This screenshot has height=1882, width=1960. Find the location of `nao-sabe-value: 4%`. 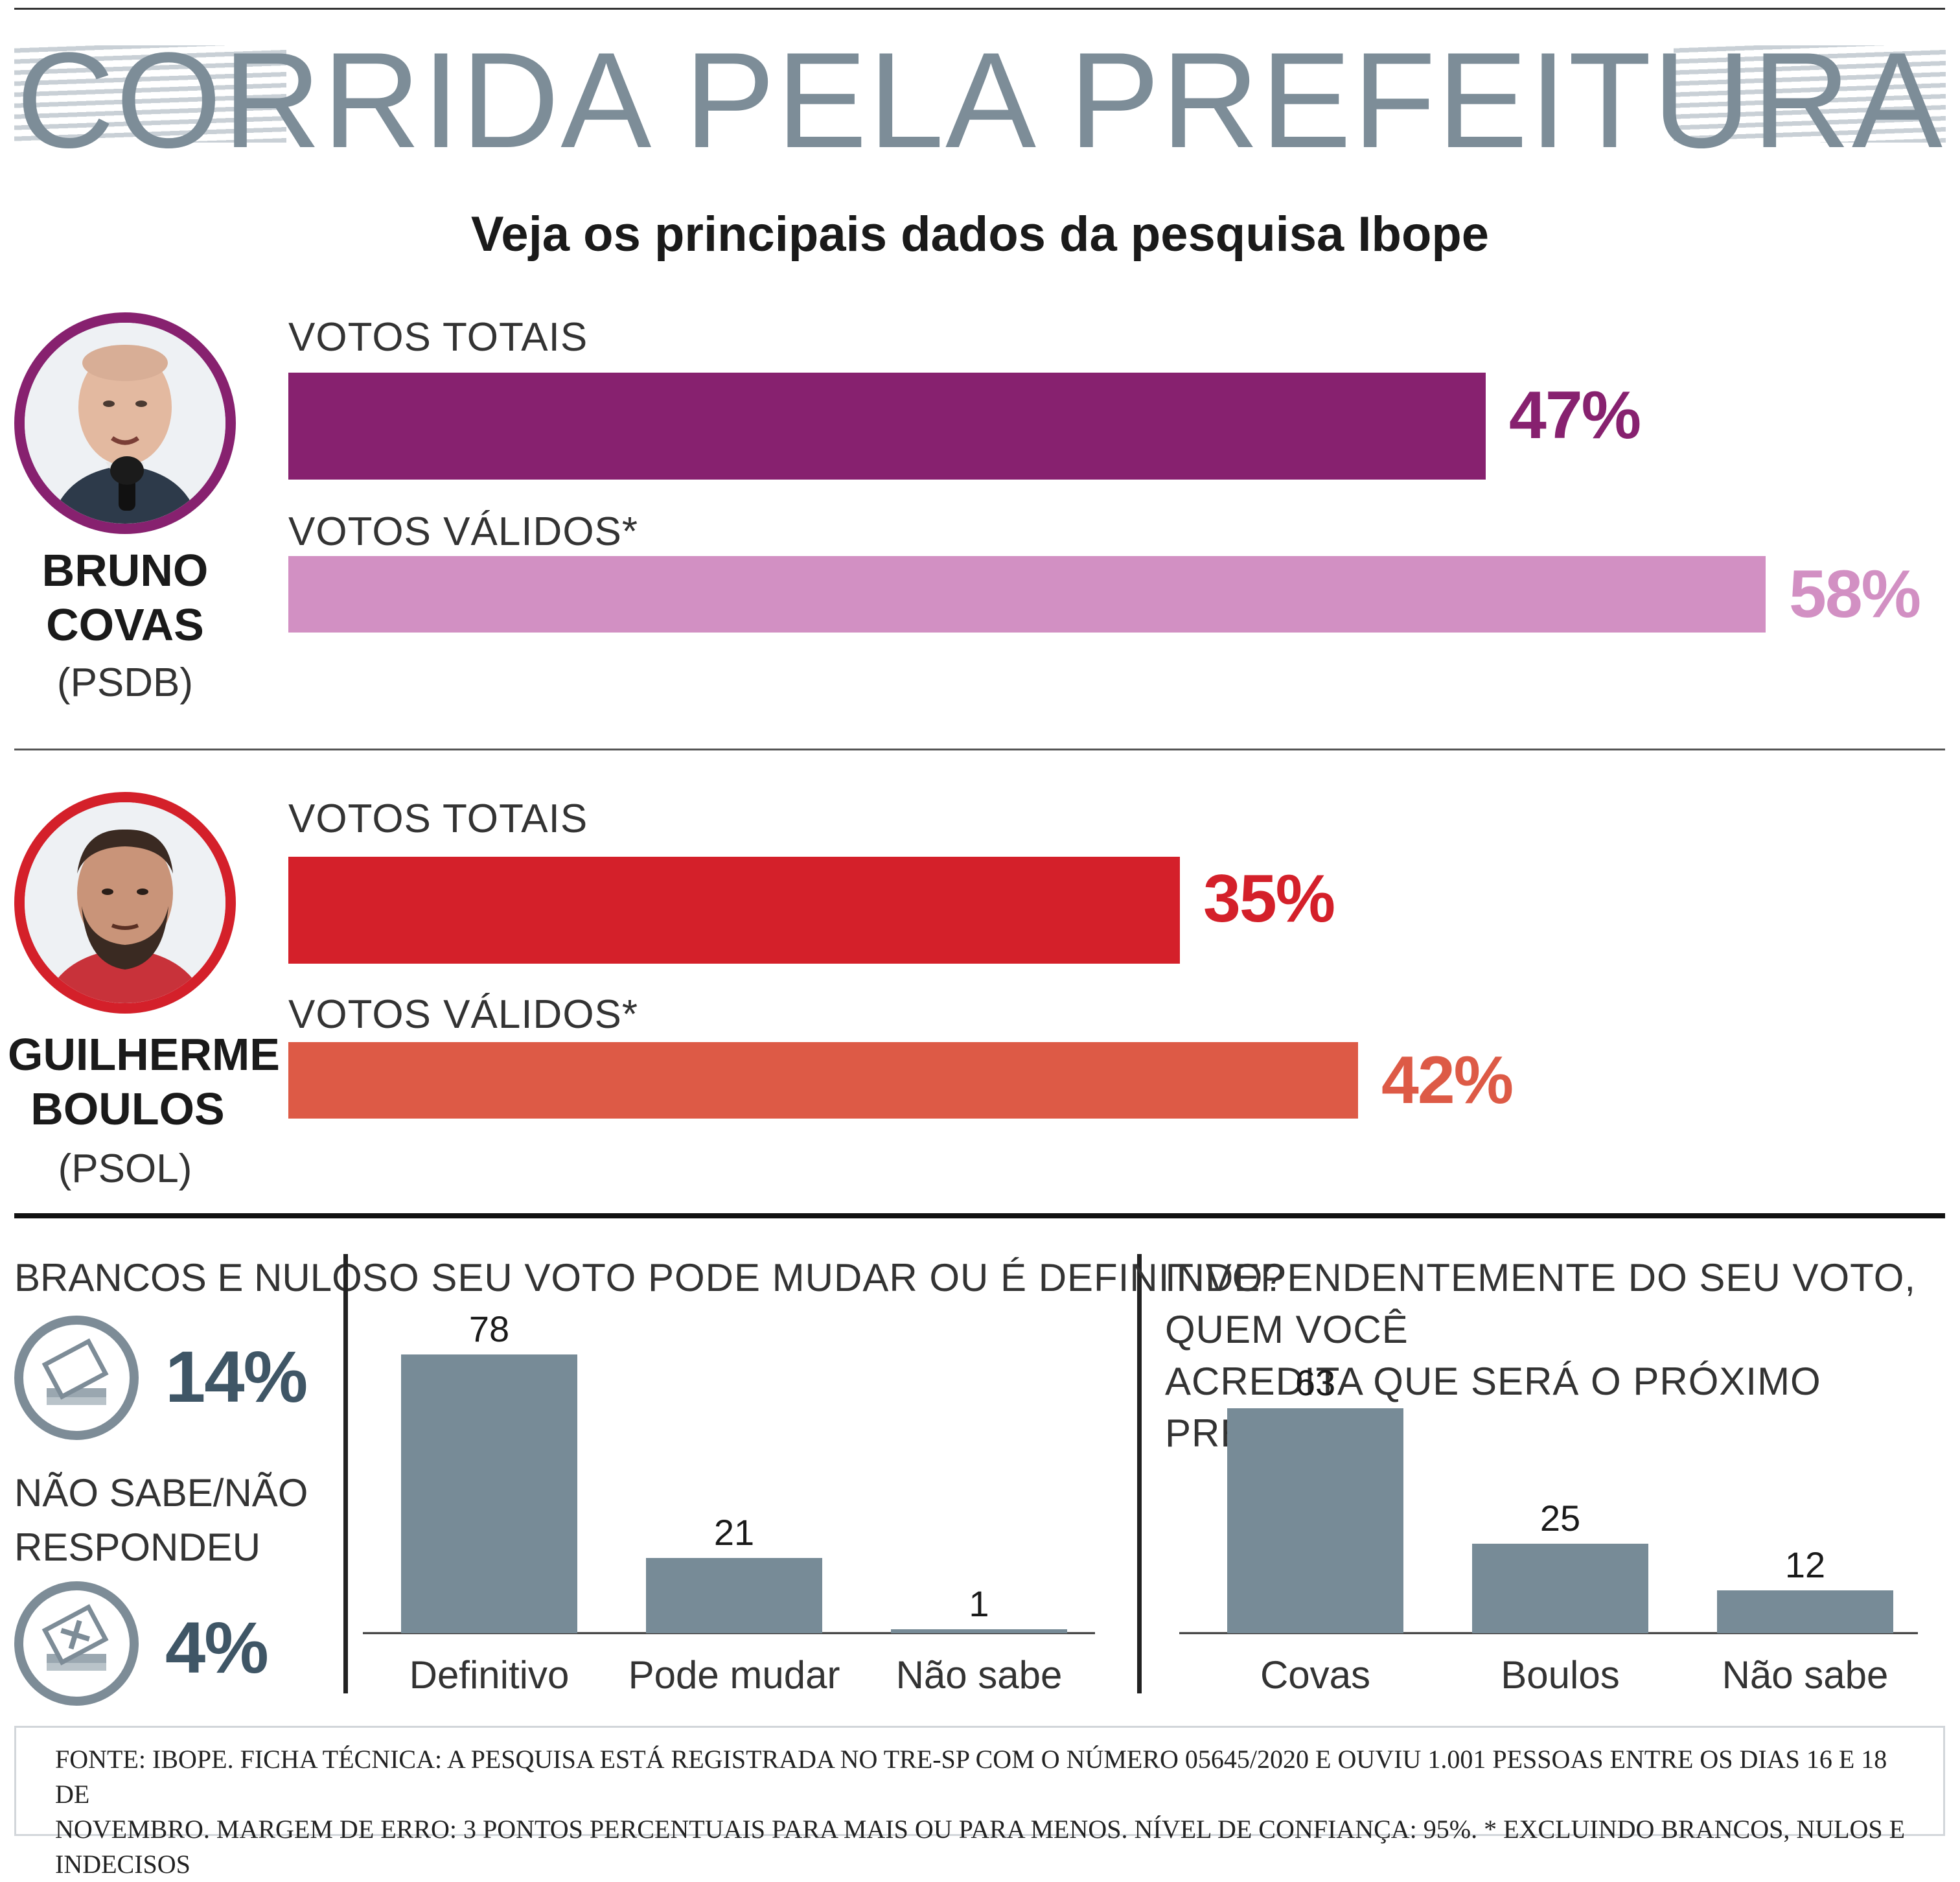

nao-sabe-value: 4% is located at coordinates (217, 1647).